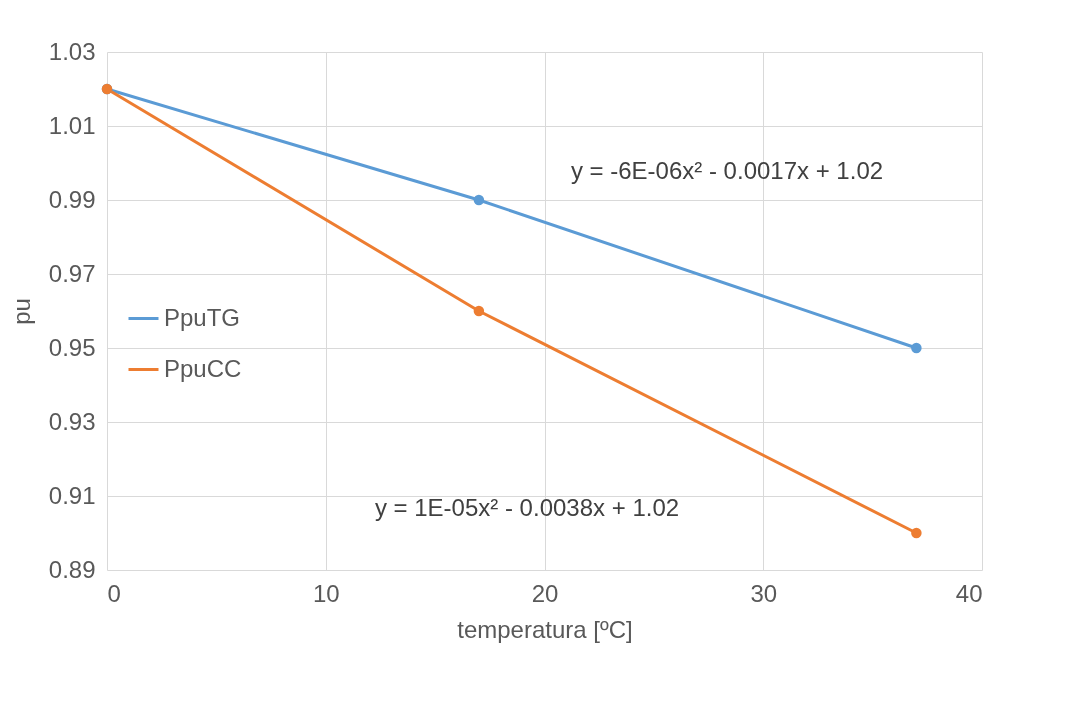 The height and width of the screenshot is (703, 1091). What do you see at coordinates (72, 273) in the screenshot?
I see `y-tick-label: 0.97` at bounding box center [72, 273].